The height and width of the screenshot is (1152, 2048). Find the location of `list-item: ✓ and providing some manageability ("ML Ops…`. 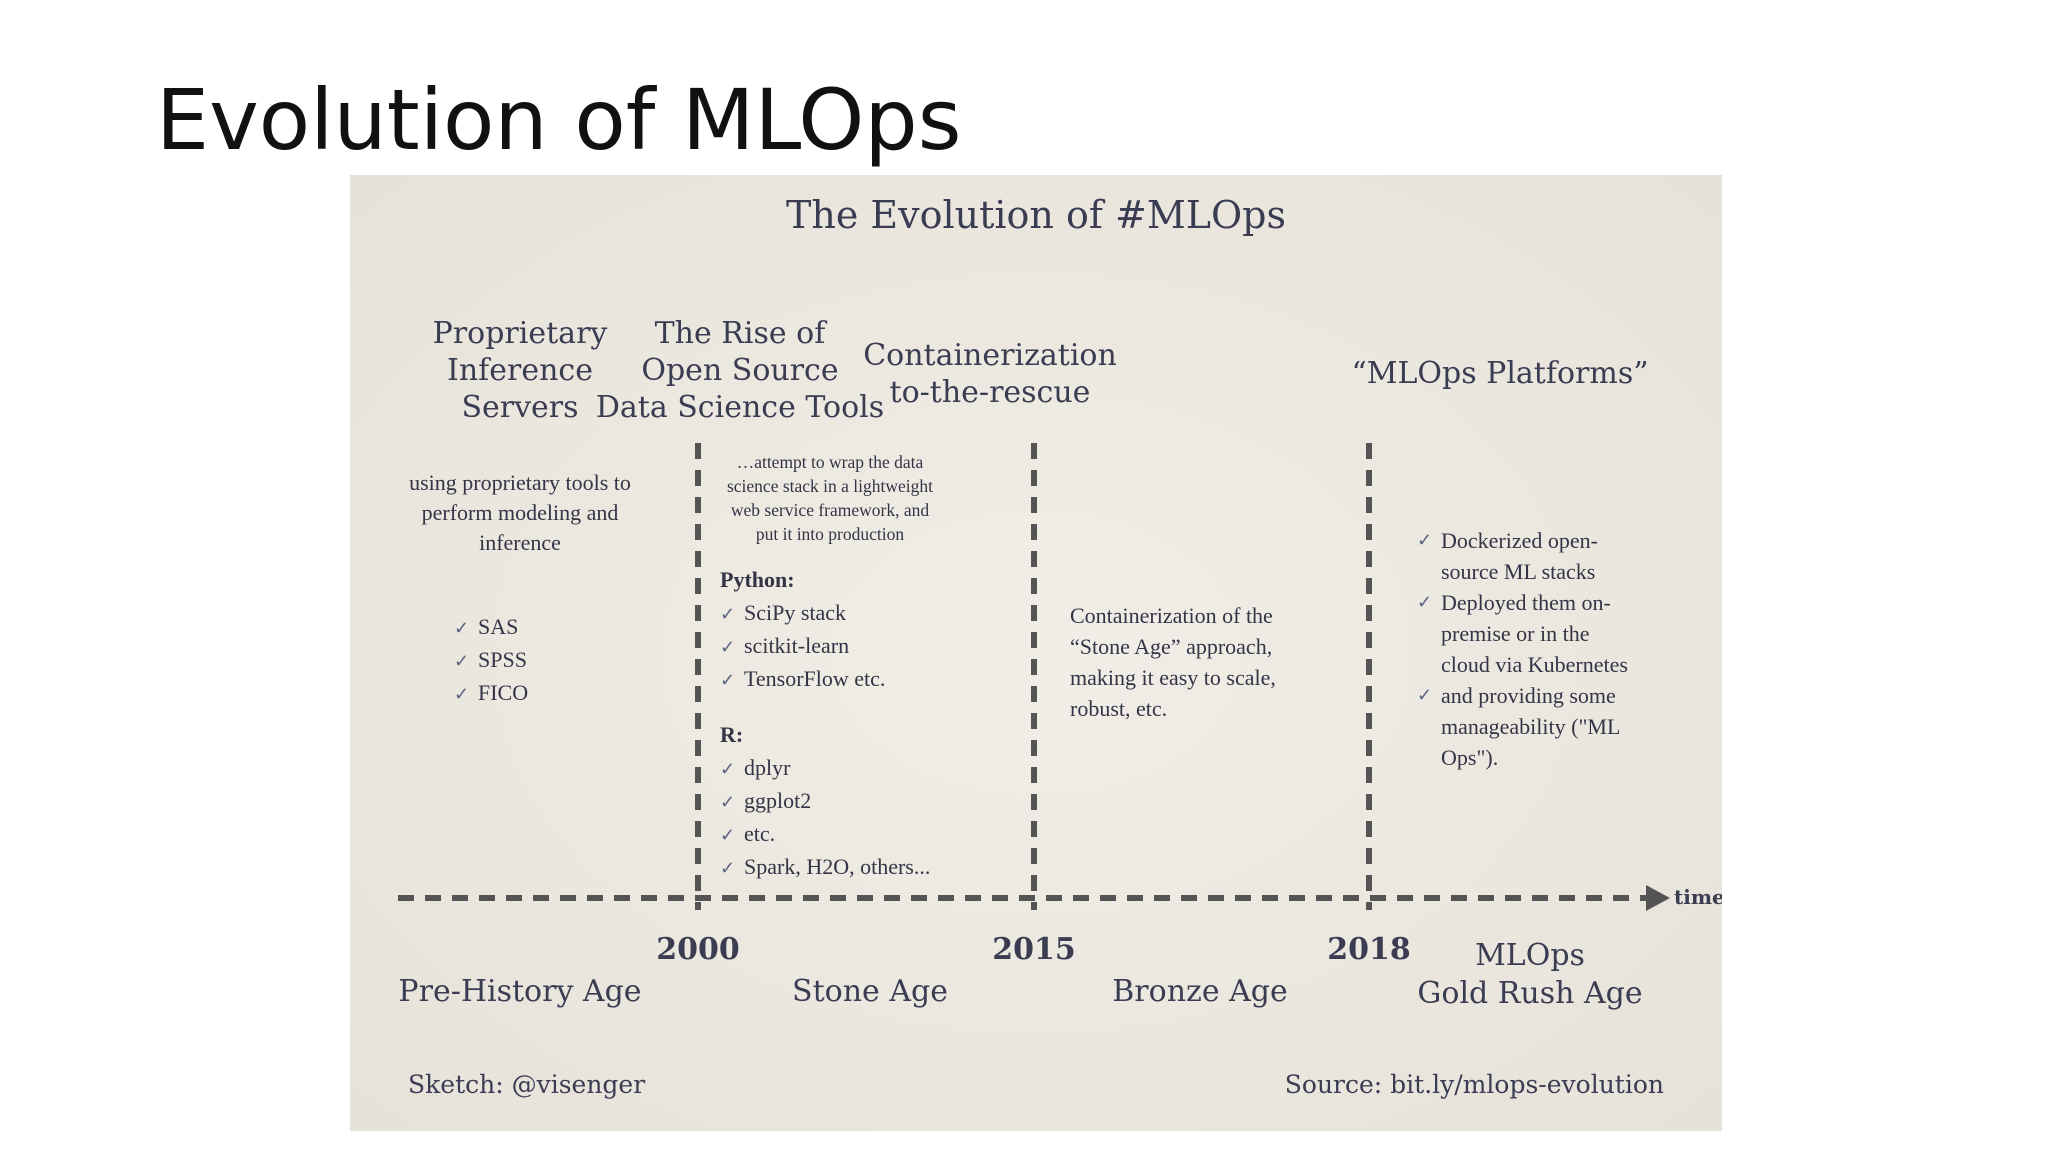

list-item: ✓ and providing some manageability ("ML Ops… is located at coordinates (1522, 726).